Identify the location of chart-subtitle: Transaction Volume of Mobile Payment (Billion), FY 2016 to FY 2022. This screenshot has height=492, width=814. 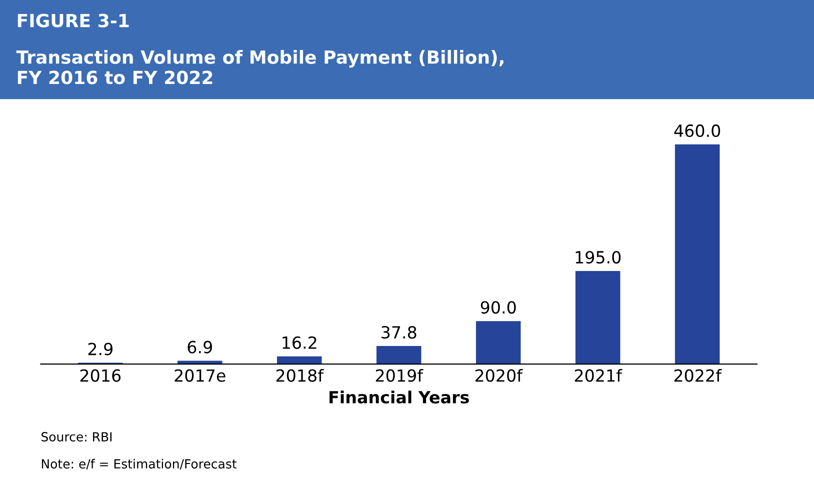
(260, 67).